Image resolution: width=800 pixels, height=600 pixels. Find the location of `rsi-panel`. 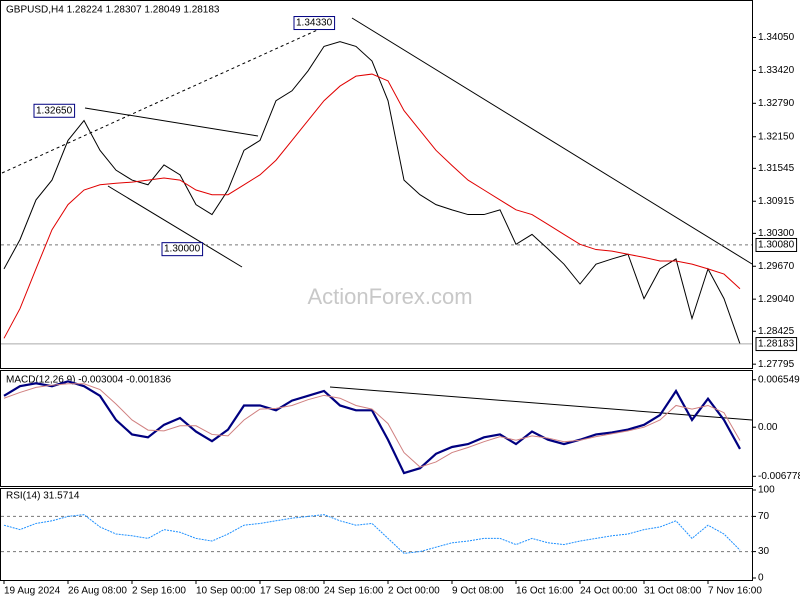

rsi-panel is located at coordinates (376, 534).